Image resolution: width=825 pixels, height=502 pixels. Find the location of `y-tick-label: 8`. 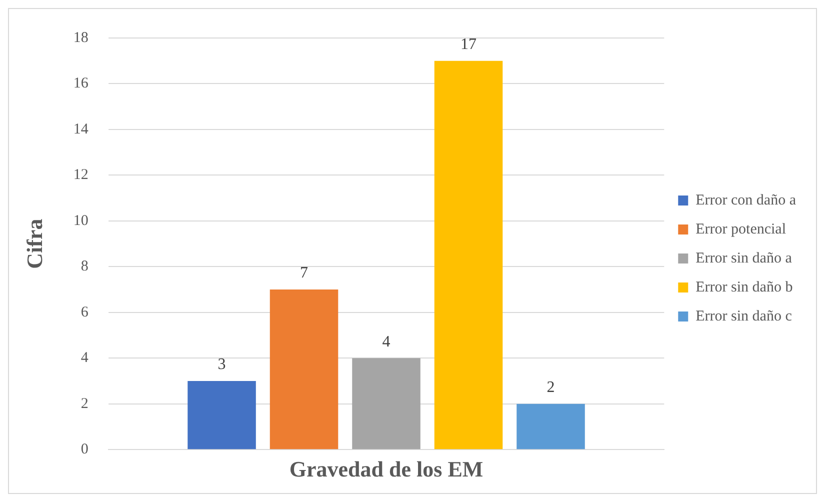

y-tick-label: 8 is located at coordinates (84, 266).